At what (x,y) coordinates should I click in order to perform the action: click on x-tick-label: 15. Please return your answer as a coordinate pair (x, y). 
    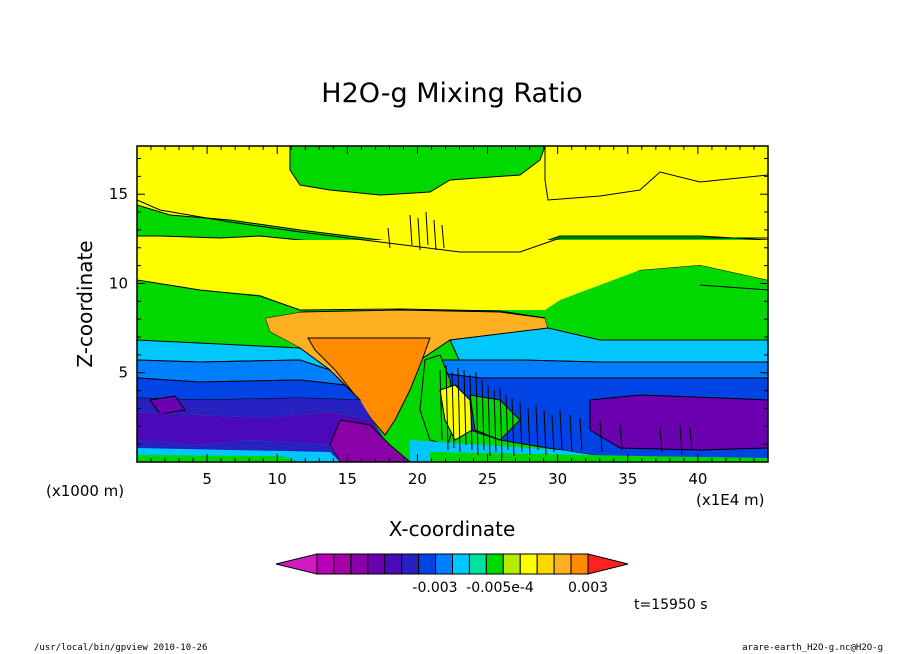
    Looking at the image, I should click on (347, 479).